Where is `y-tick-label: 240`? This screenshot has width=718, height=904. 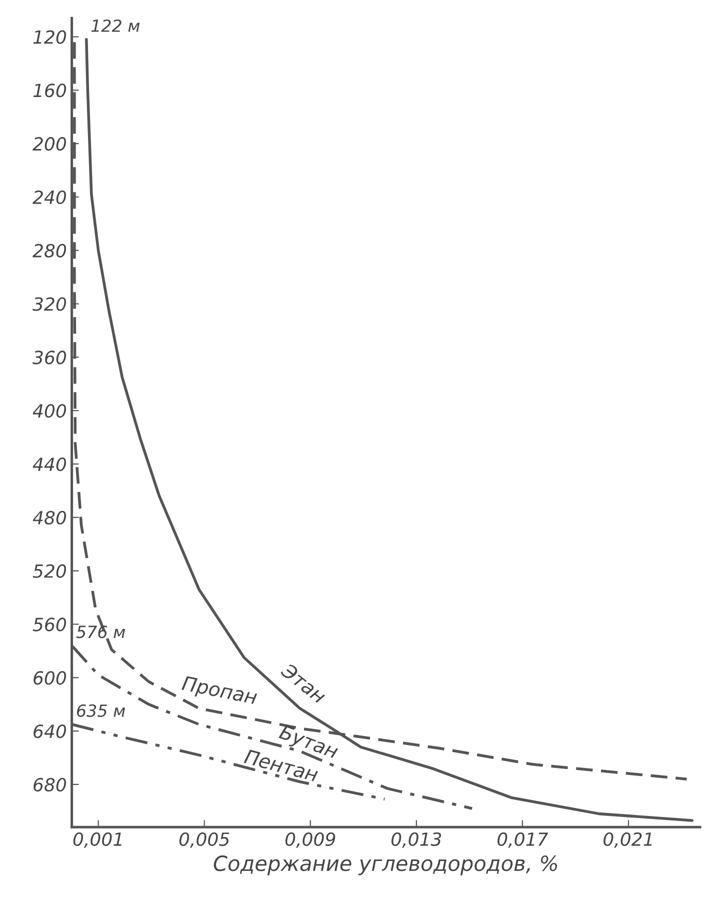 y-tick-label: 240 is located at coordinates (49, 197).